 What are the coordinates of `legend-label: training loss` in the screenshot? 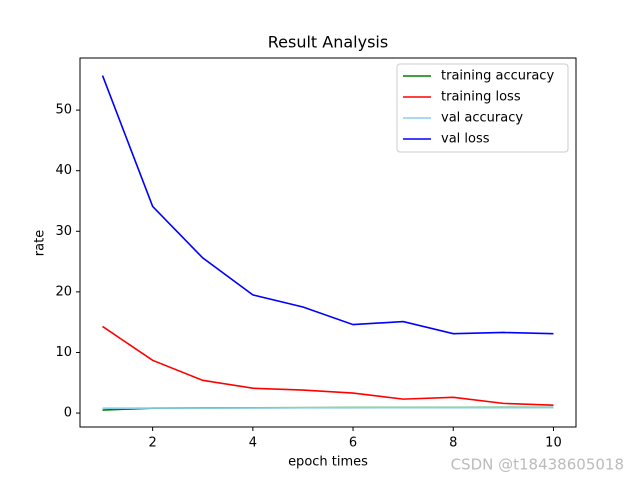 It's located at (481, 97).